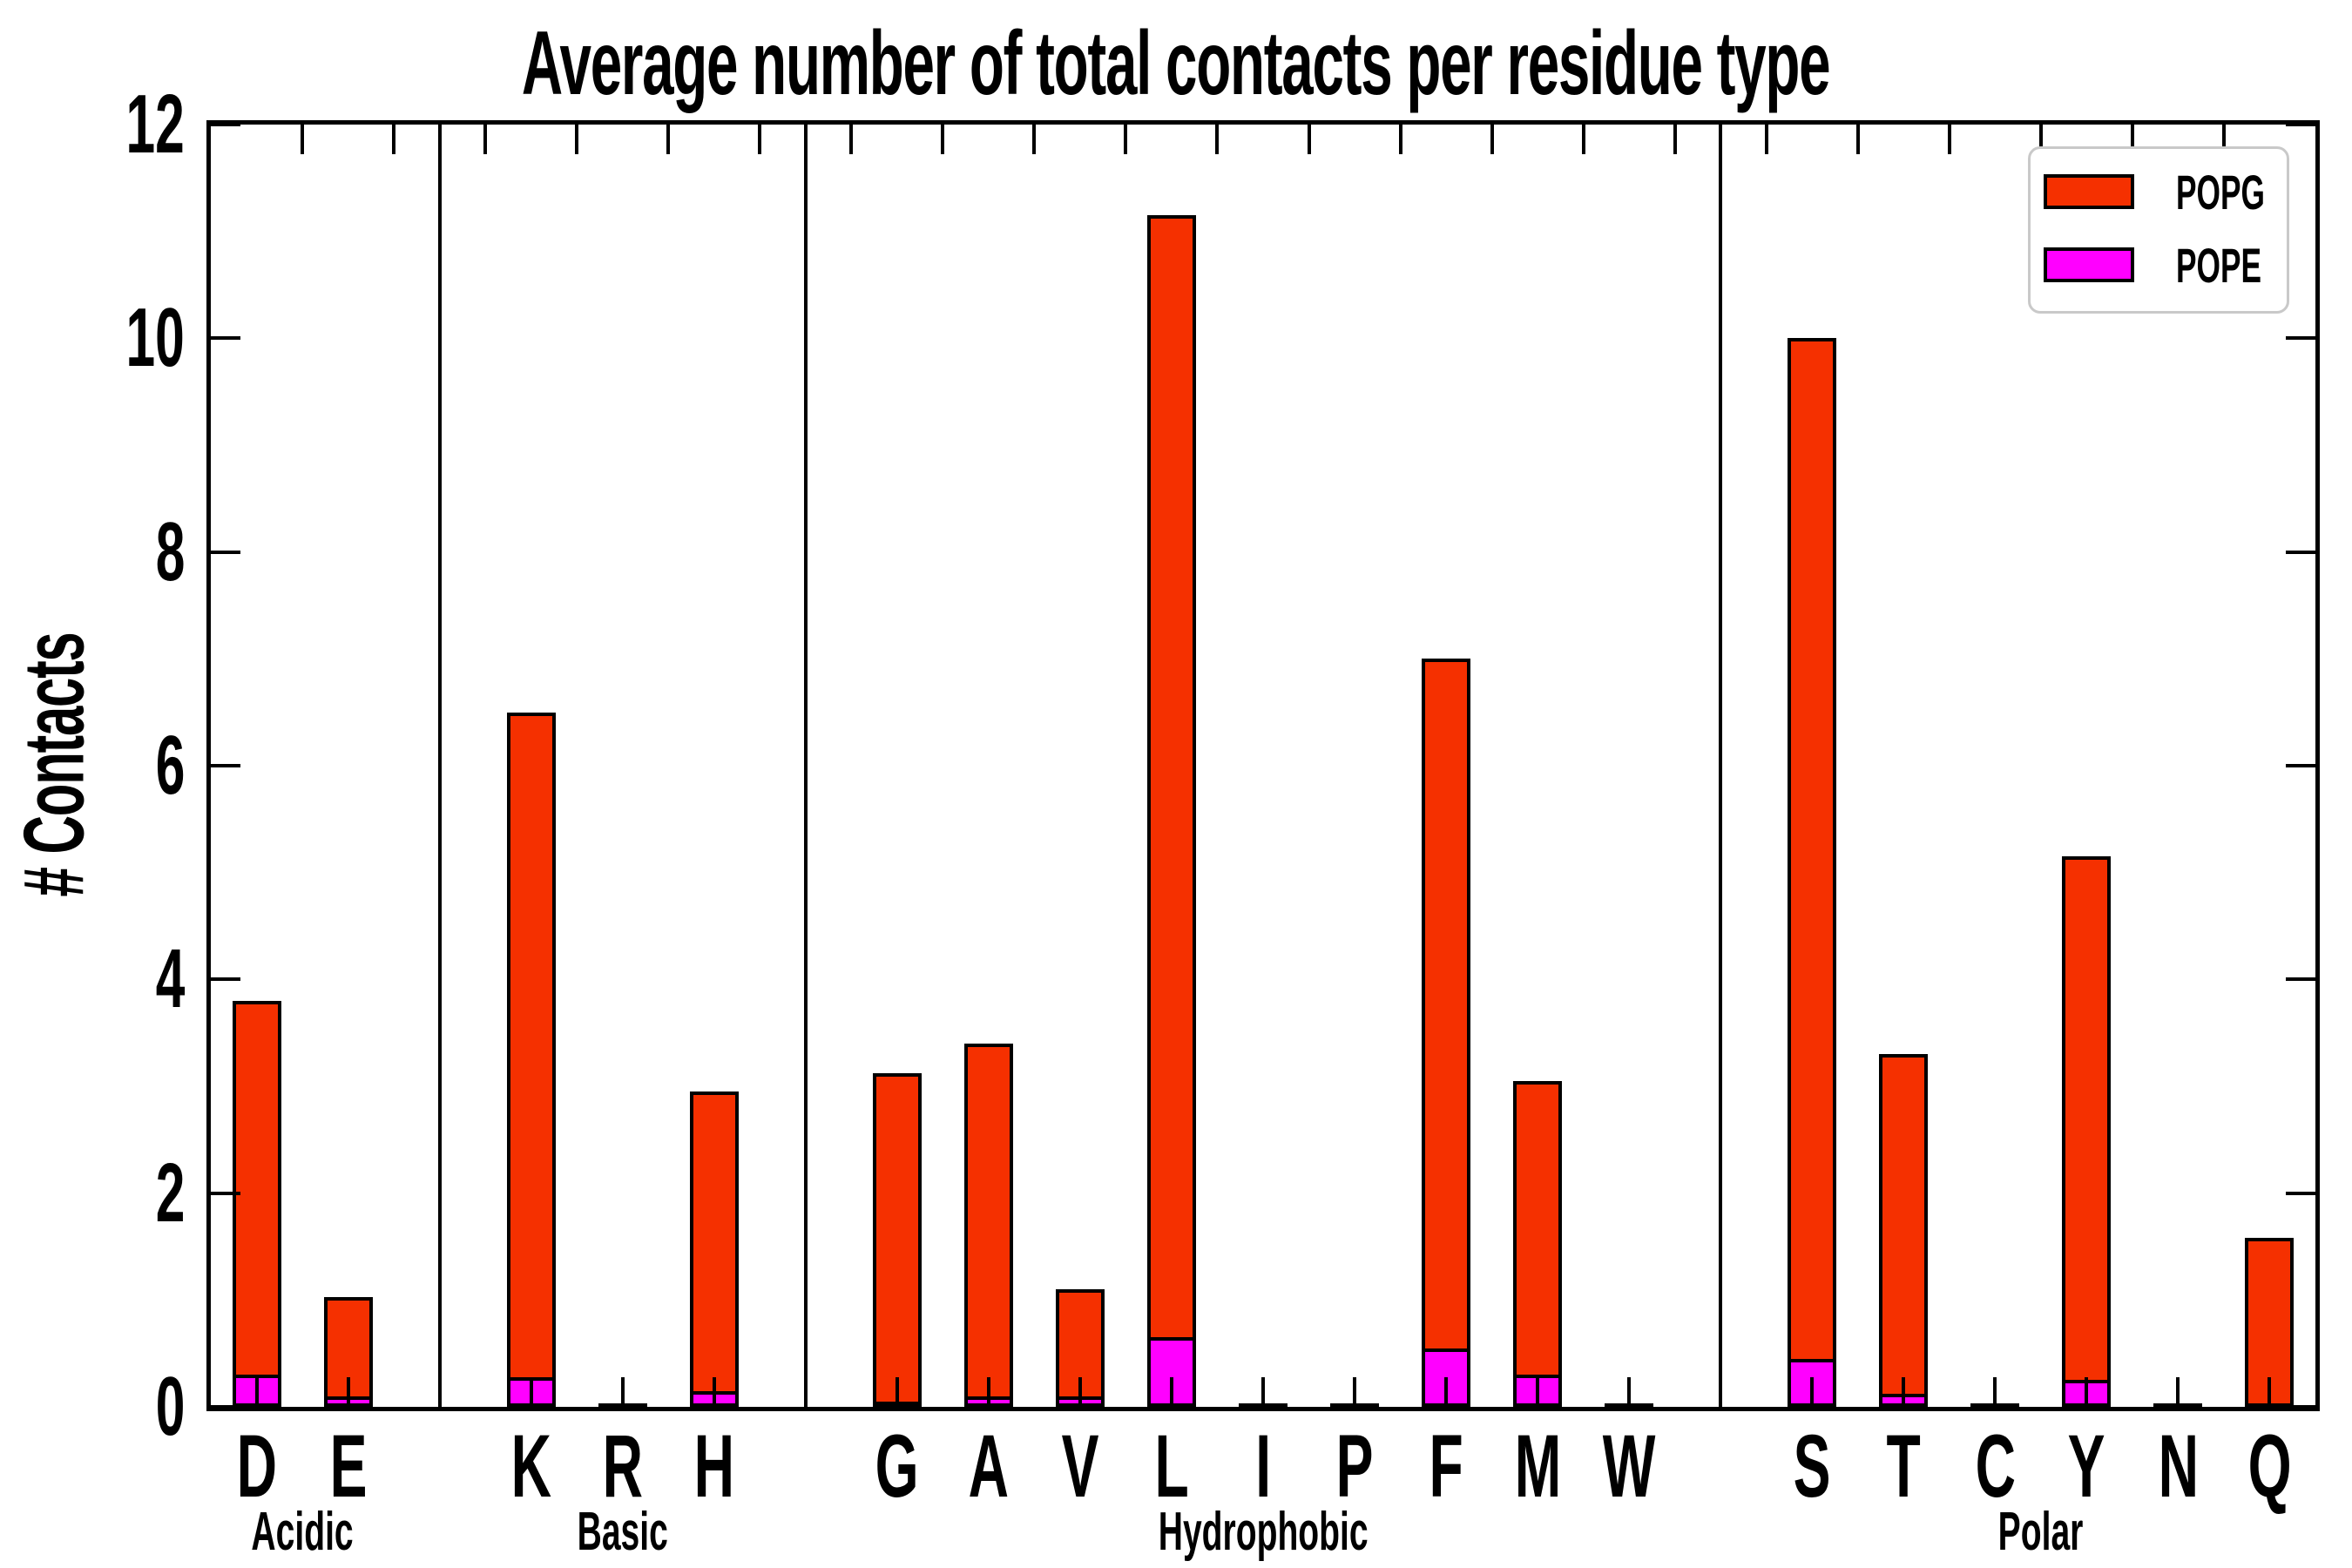 The width and height of the screenshot is (2352, 1568). Describe the element at coordinates (348, 1392) in the screenshot. I see `x-tick-E` at that location.